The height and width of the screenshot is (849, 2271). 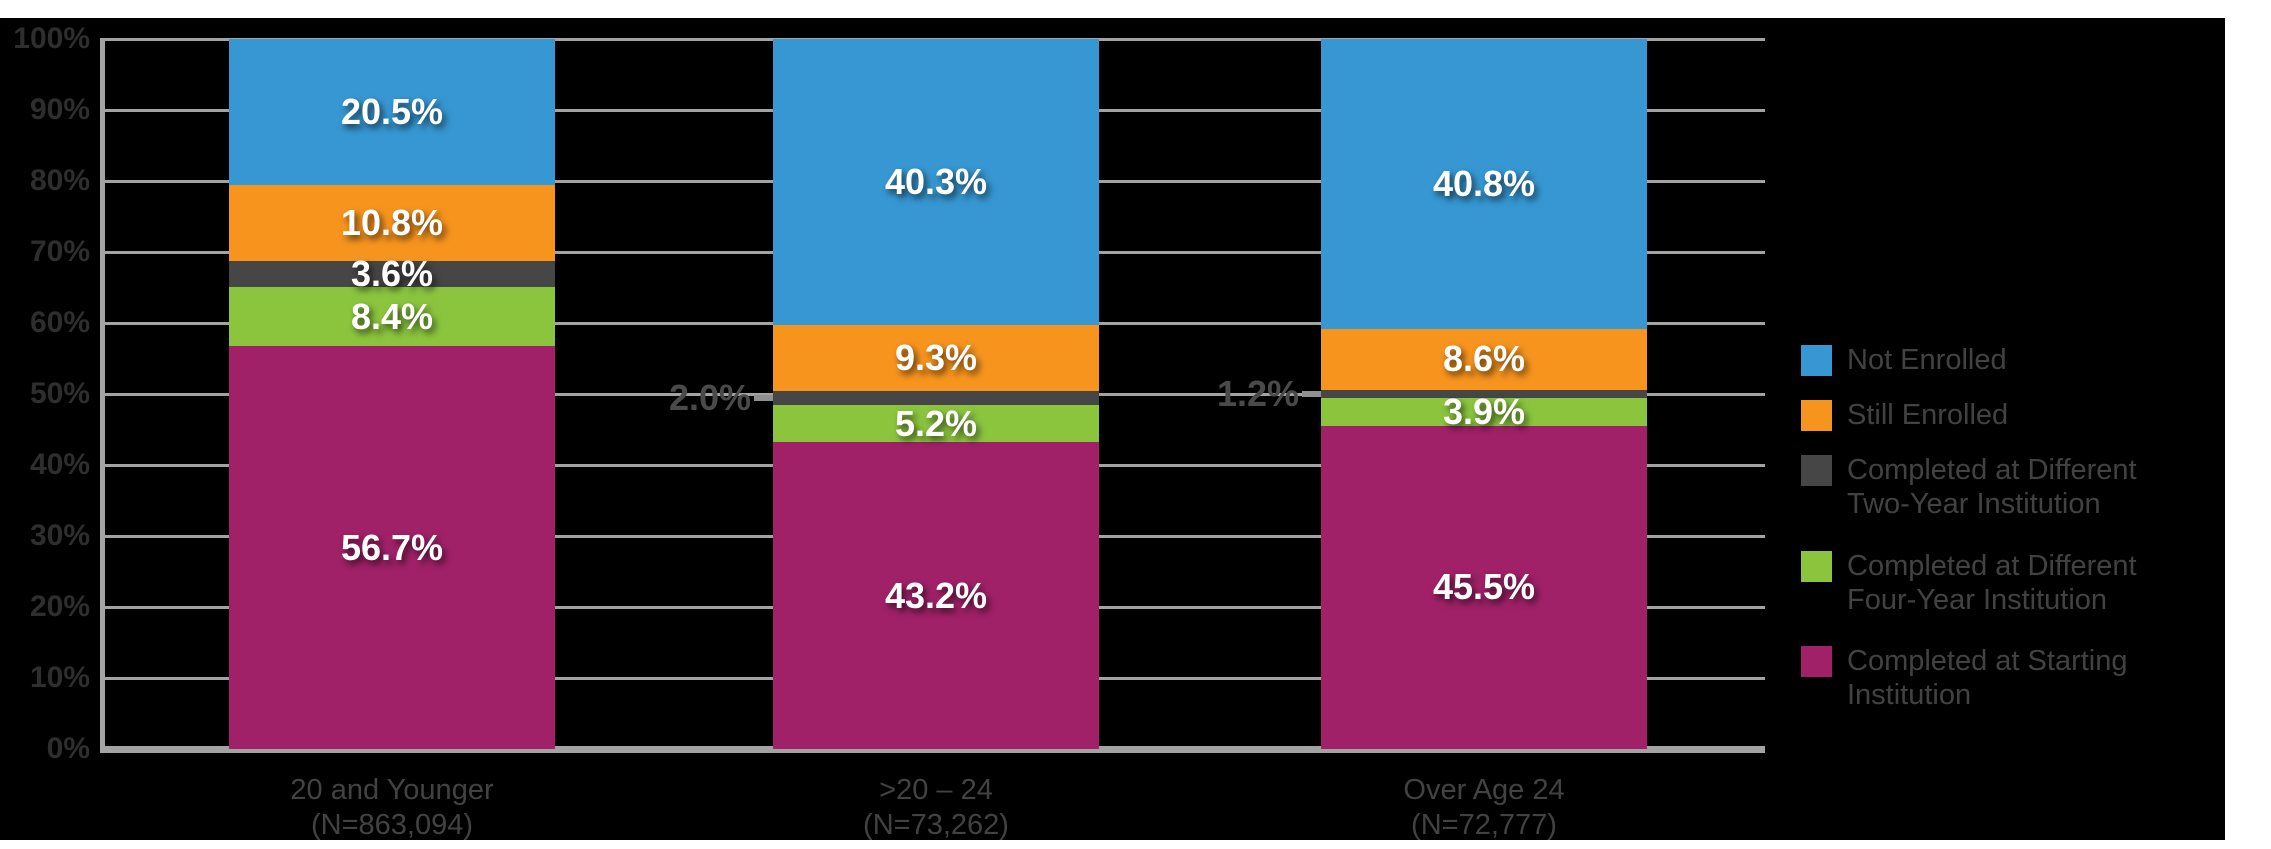 I want to click on y-axis-tick-label: 60%, so click(x=59, y=322).